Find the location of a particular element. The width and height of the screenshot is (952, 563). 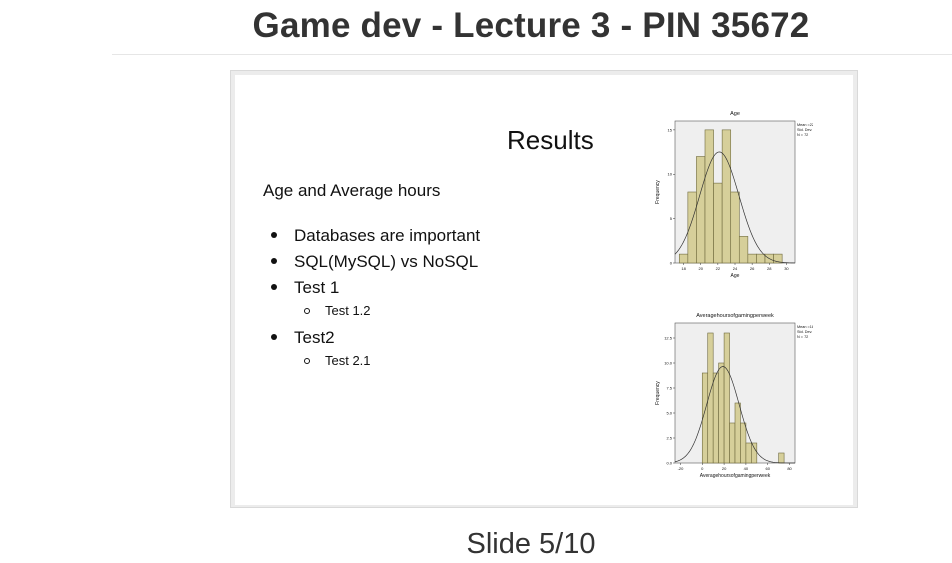

x-tick-label: 60 is located at coordinates (768, 468).